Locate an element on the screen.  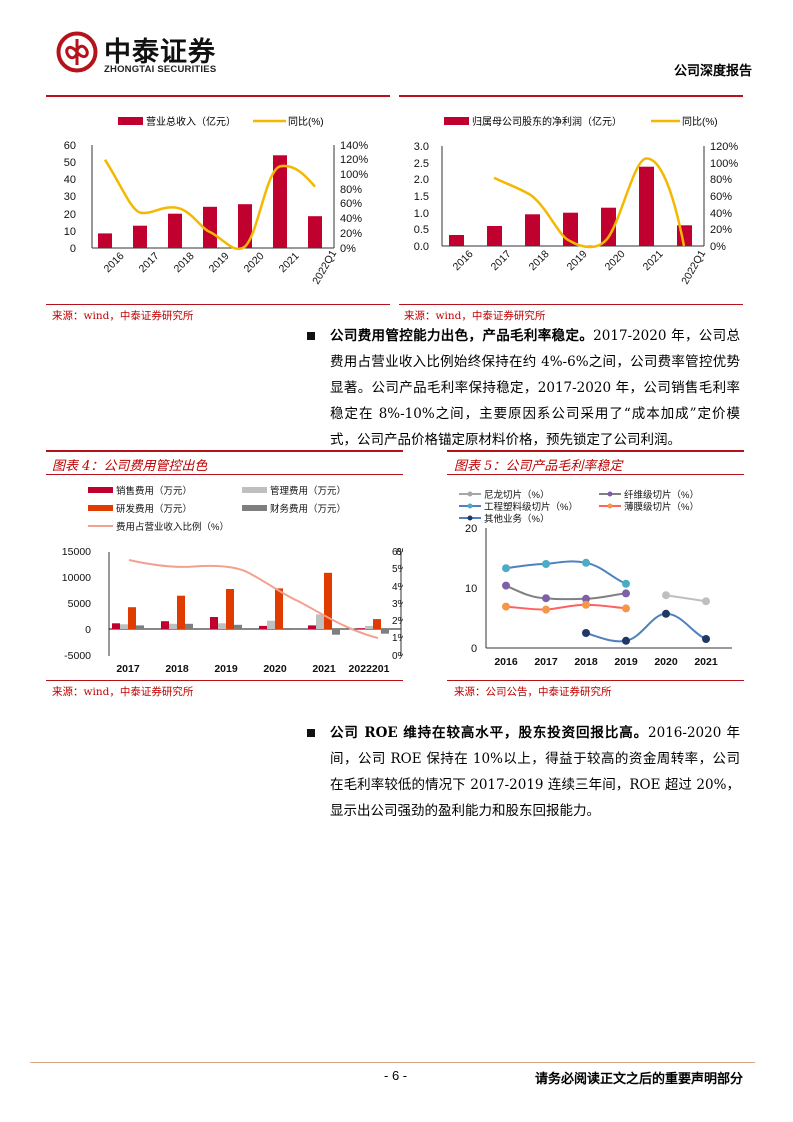
svg-text: 3% is located at coordinates (397, 604).